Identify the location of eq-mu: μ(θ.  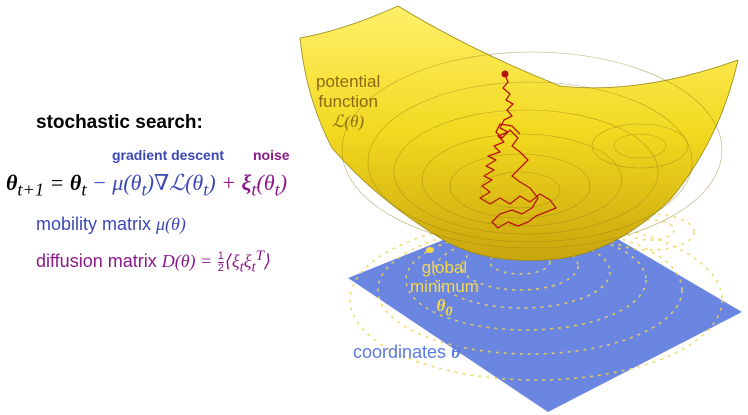
(127, 182).